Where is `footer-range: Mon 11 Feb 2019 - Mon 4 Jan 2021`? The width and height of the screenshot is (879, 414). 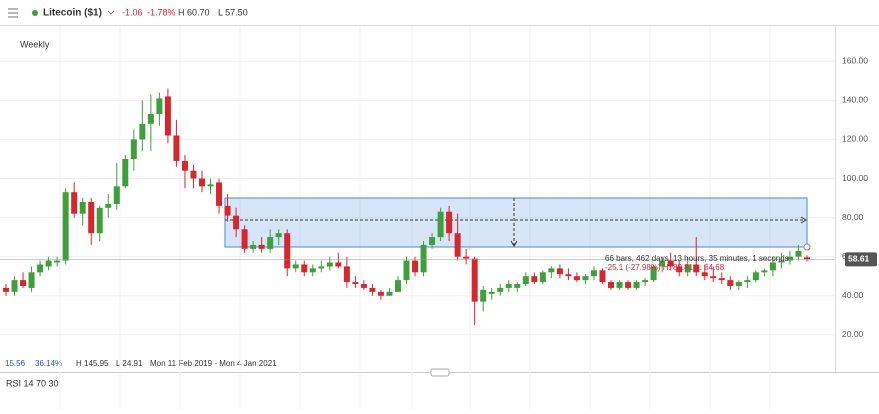 footer-range: Mon 11 Feb 2019 - Mon 4 Jan 2021 is located at coordinates (213, 363).